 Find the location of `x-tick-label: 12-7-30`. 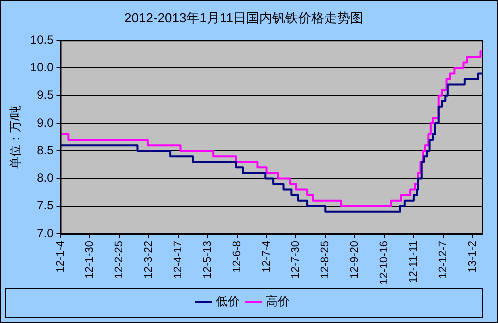

x-tick-label: 12-7-30 is located at coordinates (296, 259).